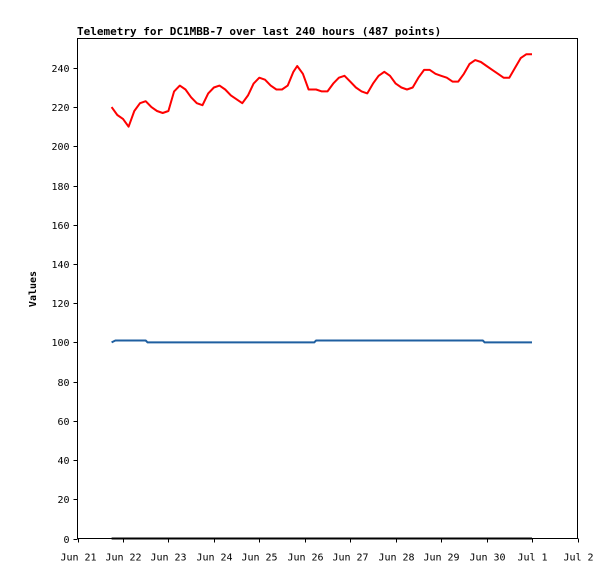 The height and width of the screenshot is (579, 615). I want to click on x-tick-label: Jun 30, so click(487, 558).